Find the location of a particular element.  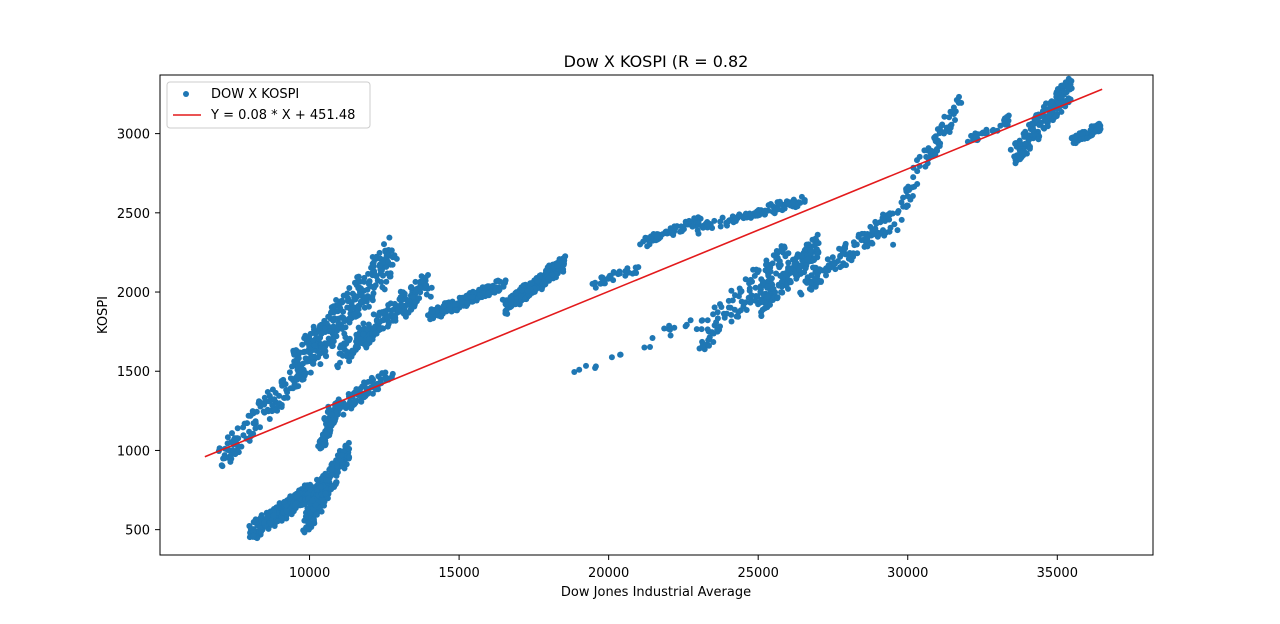

y-tick-label: 3000 is located at coordinates (133, 135).